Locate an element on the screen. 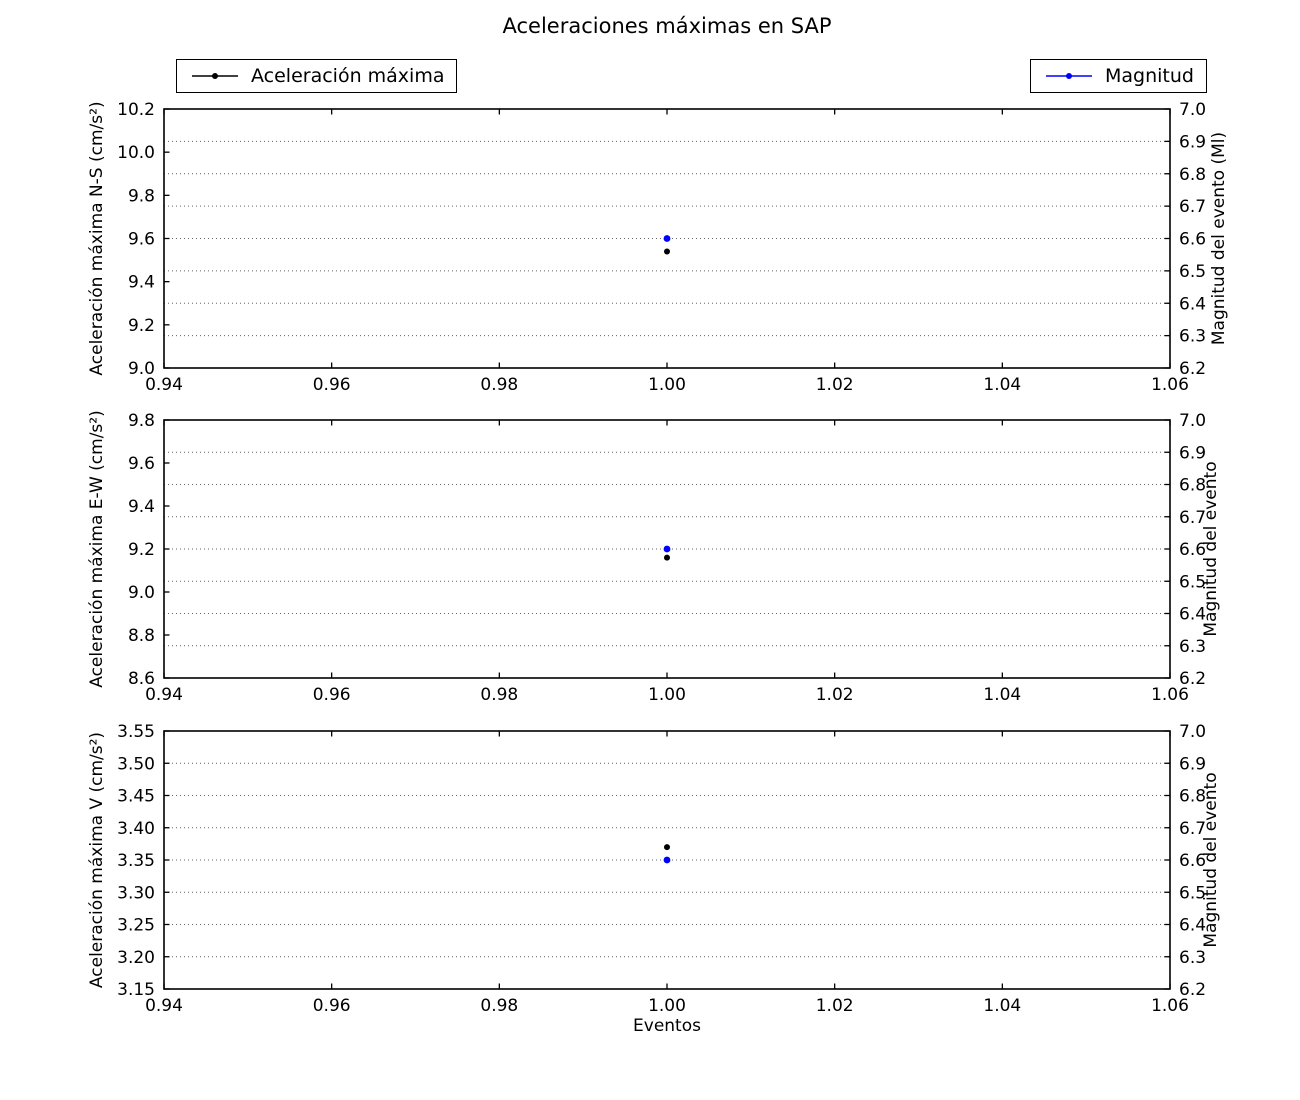 This screenshot has width=1300, height=1100. y-tick-label-left: 8.6 is located at coordinates (141, 679).